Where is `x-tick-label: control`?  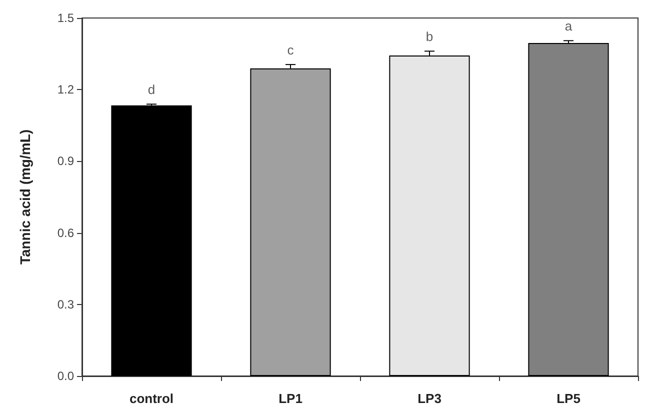
x-tick-label: control is located at coordinates (151, 398).